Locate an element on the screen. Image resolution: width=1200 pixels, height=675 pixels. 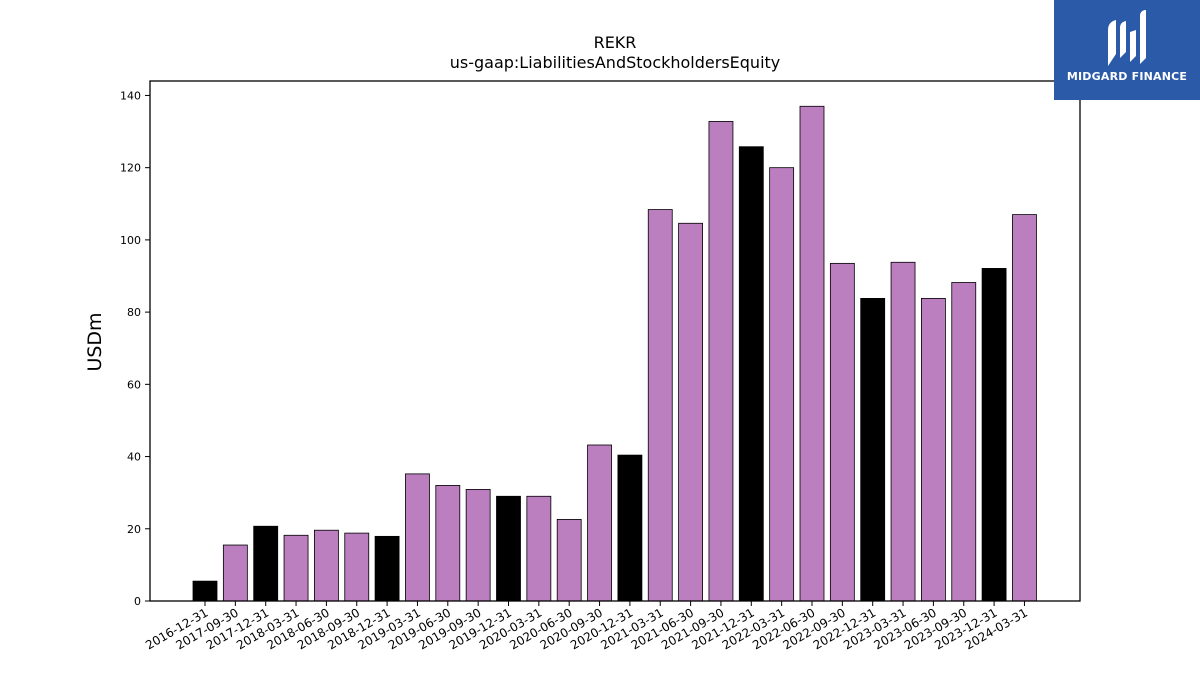
y-tick-label: 0 is located at coordinates (137, 601).